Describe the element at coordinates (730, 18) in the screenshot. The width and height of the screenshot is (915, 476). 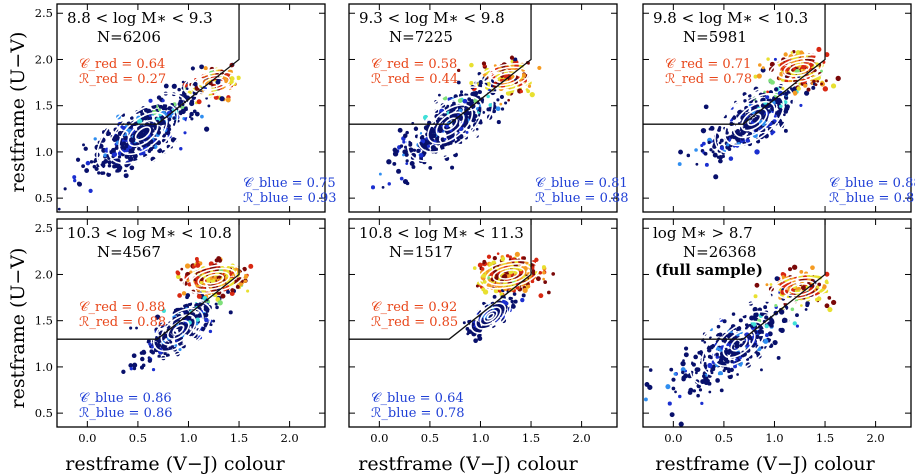
I see `panel-title: 9.8 < log M∗ < 10.3` at that location.